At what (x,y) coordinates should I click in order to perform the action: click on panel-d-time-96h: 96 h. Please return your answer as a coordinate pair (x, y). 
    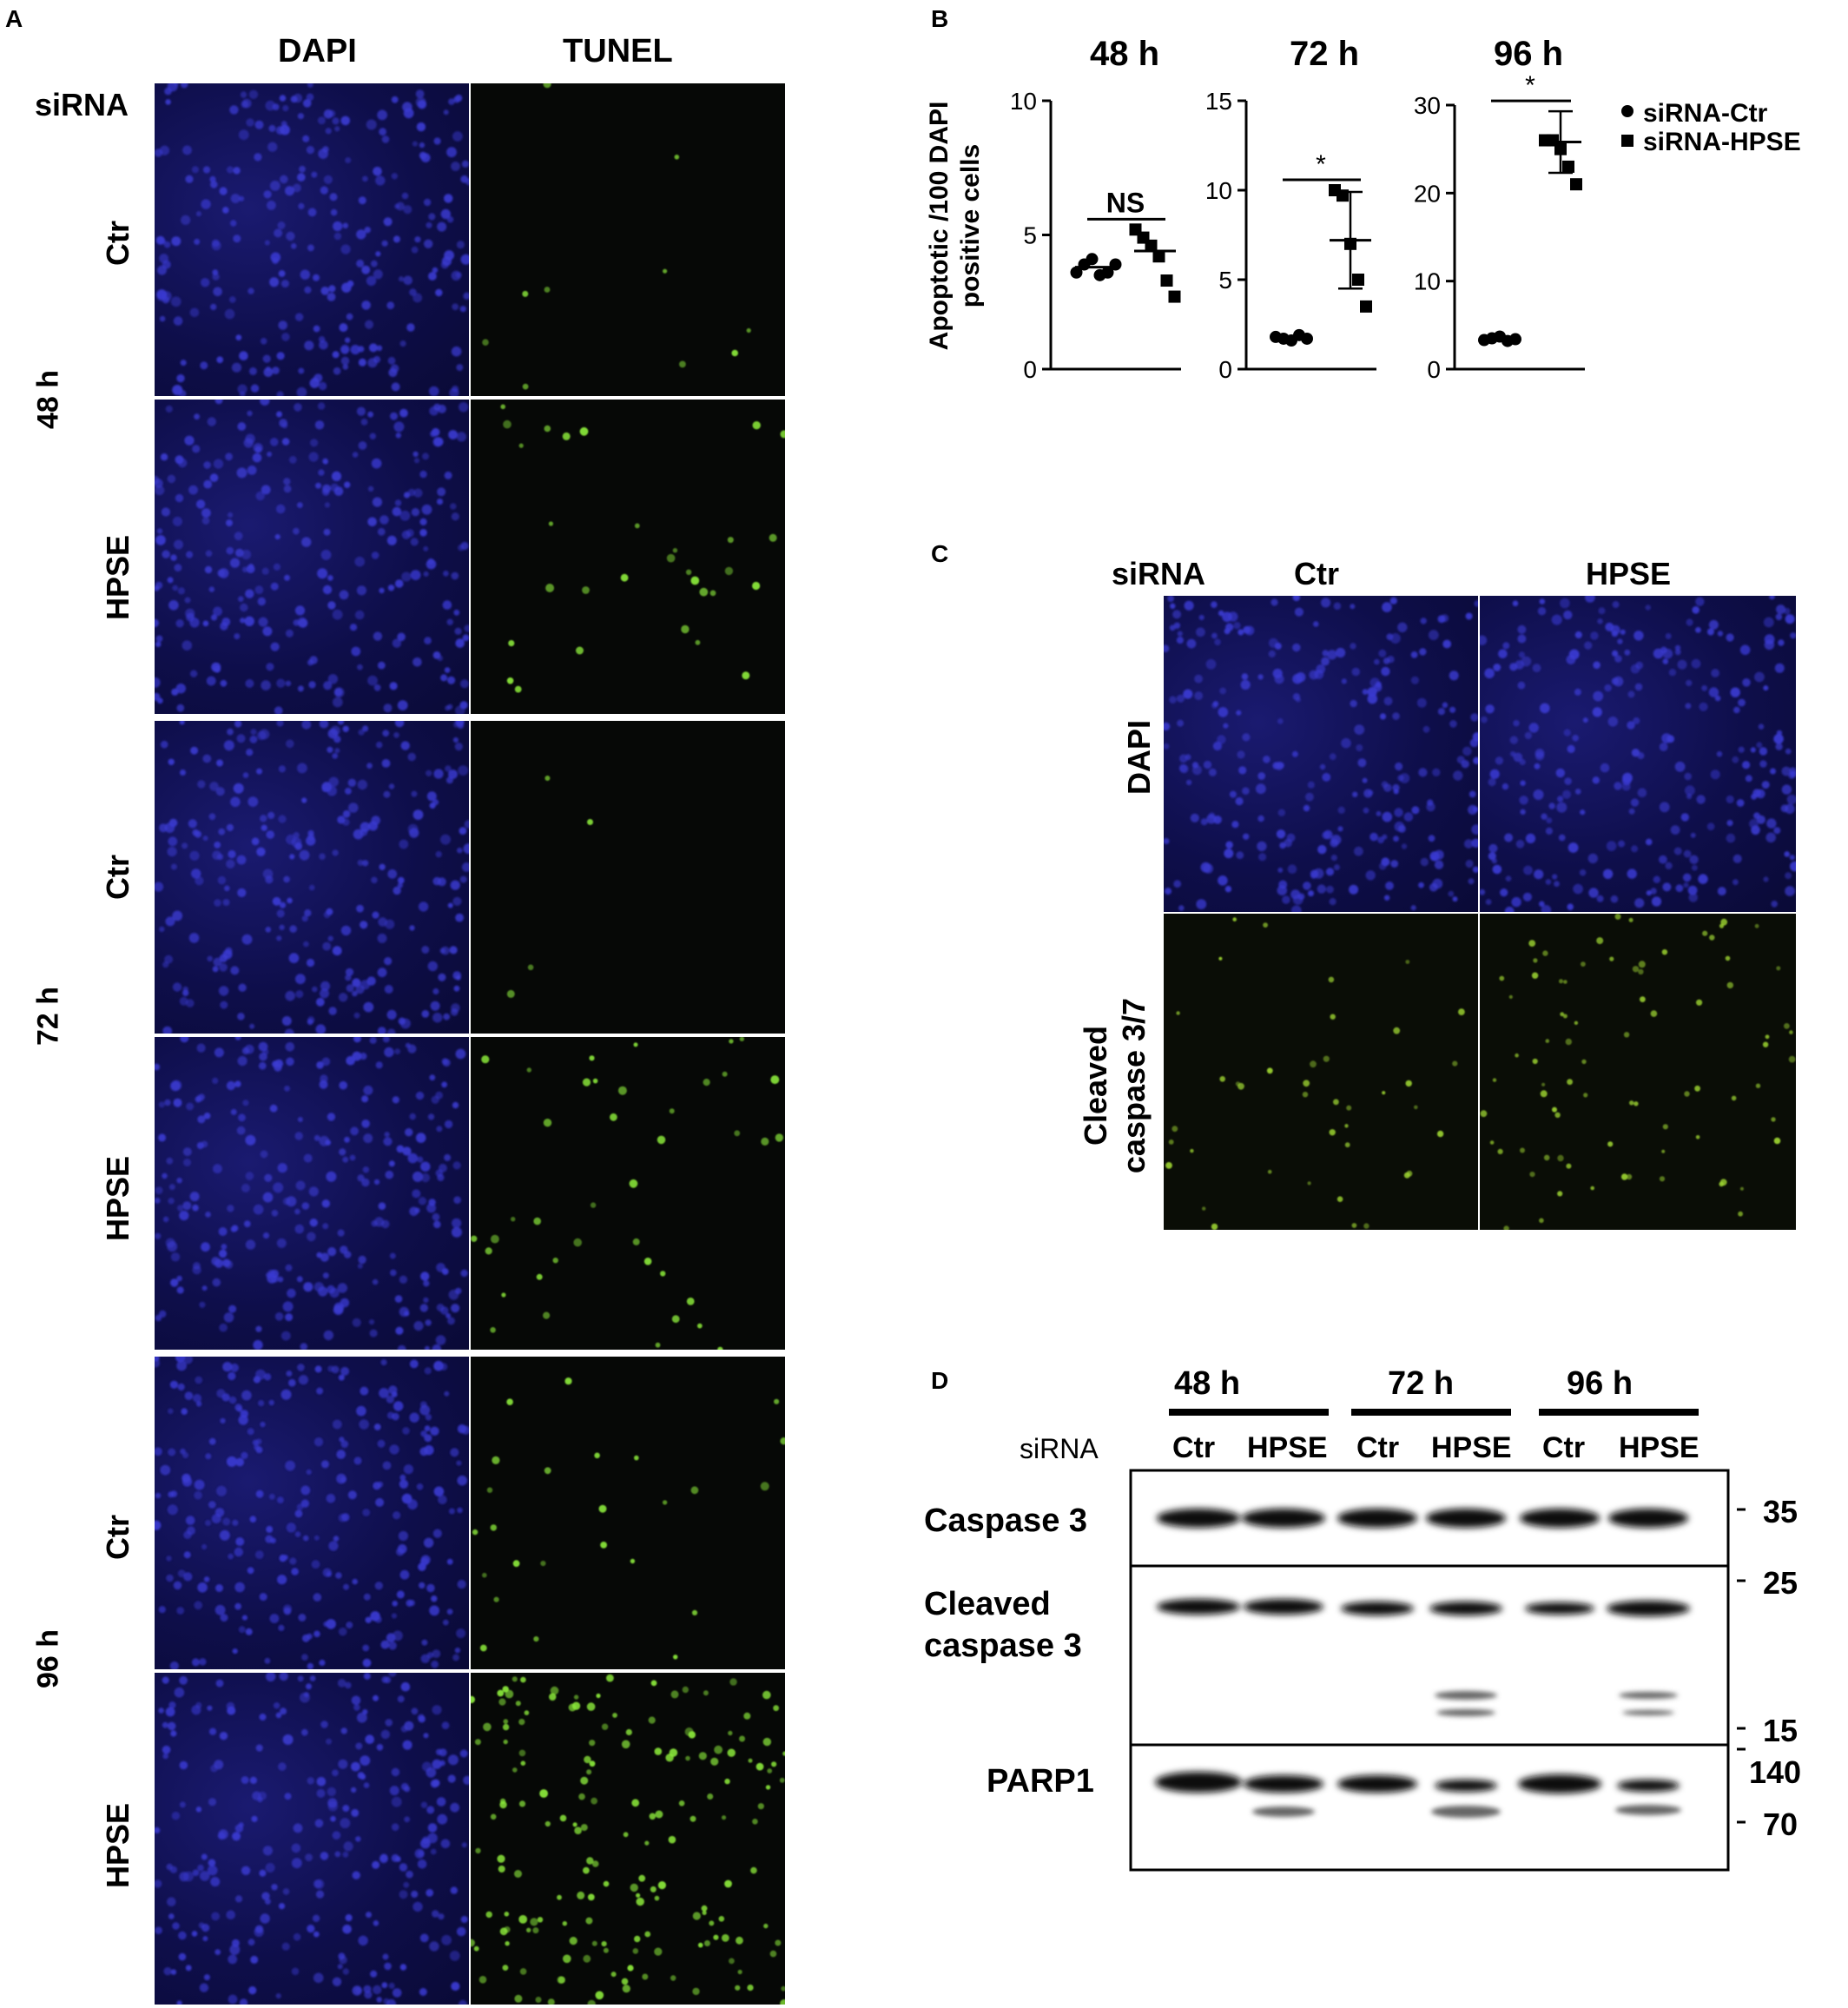
    Looking at the image, I should click on (1601, 1384).